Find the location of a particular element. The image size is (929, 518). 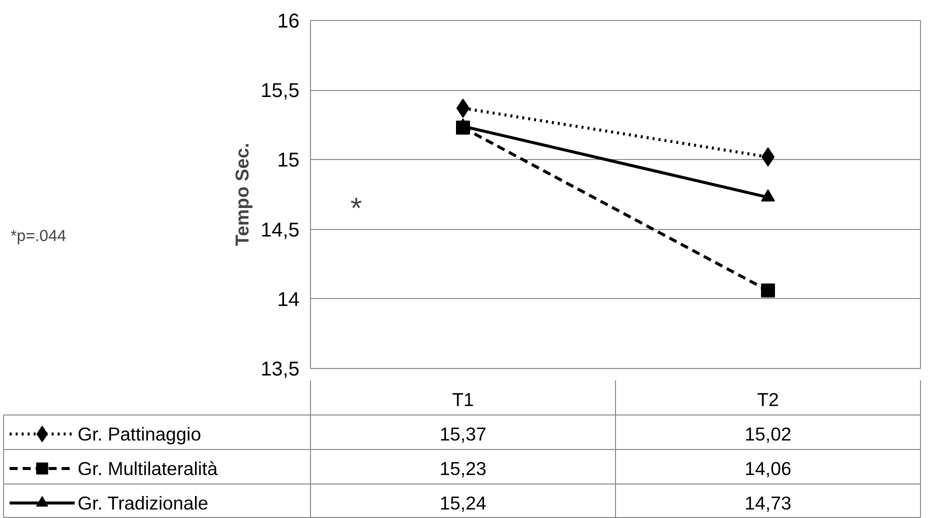

data-label: 14,73 is located at coordinates (768, 503).